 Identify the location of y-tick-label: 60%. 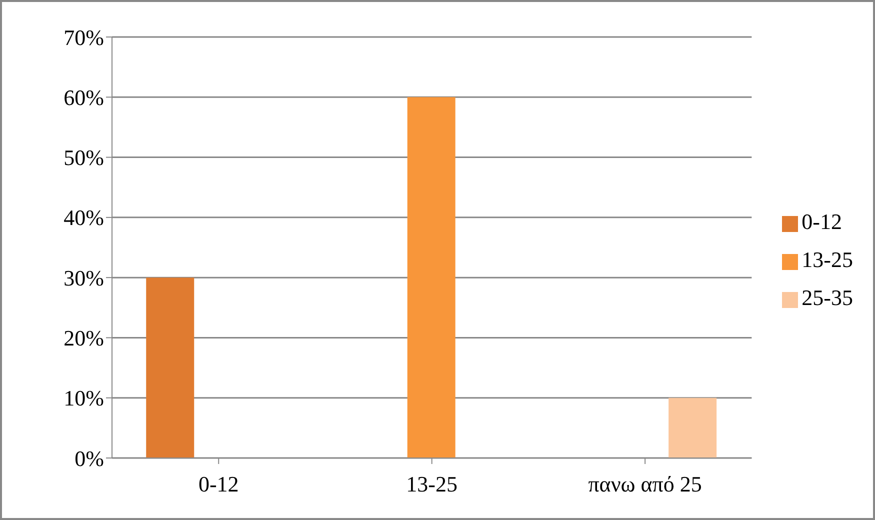
(84, 97).